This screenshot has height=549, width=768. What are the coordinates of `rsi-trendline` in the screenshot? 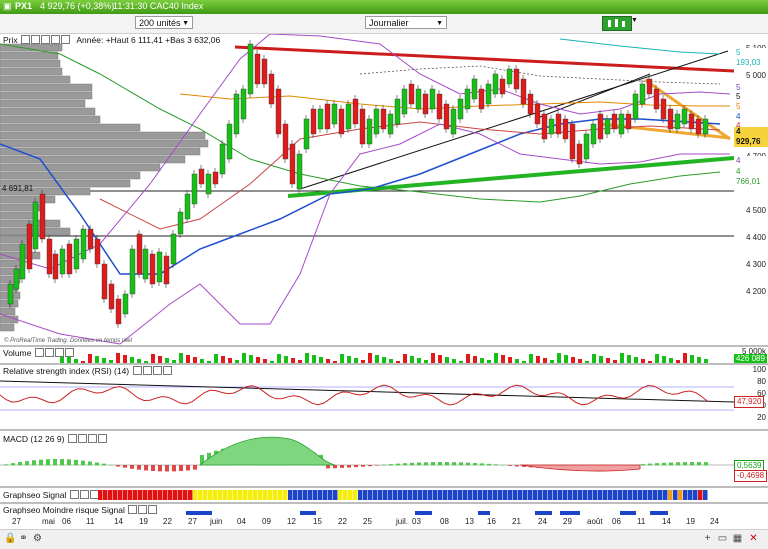 It's located at (367, 391).